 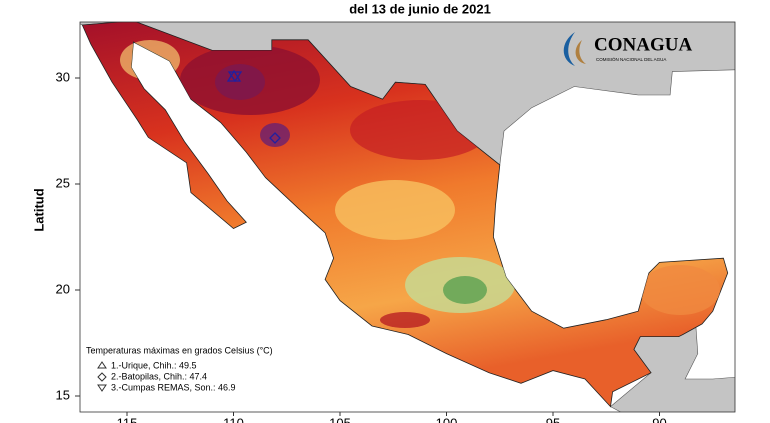 I want to click on x-tick-label: 105, so click(x=340, y=419).